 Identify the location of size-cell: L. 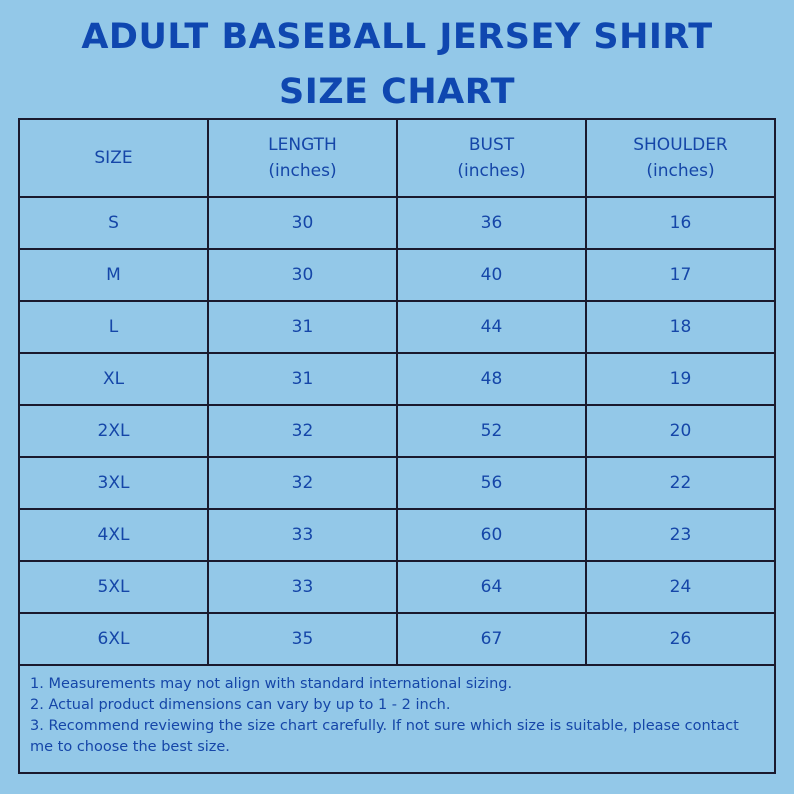
(113, 327).